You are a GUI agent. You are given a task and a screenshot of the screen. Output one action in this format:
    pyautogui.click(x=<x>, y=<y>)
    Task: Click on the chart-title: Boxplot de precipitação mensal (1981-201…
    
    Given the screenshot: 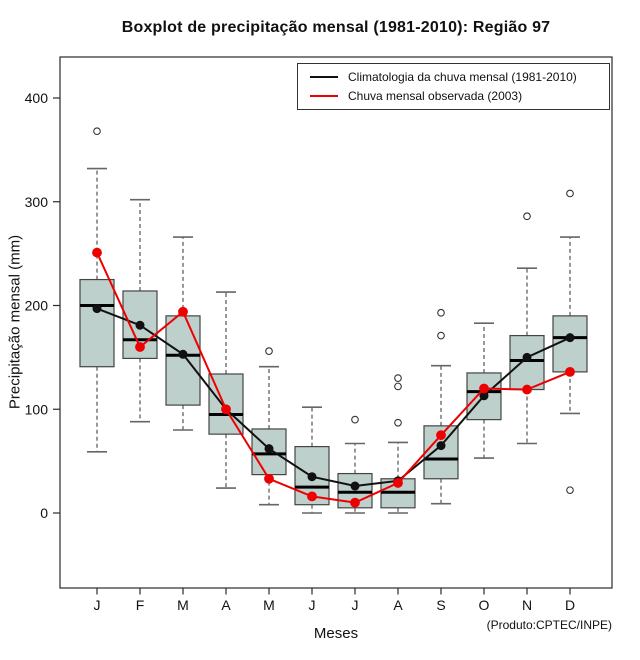 What is the action you would take?
    pyautogui.click(x=336, y=27)
    